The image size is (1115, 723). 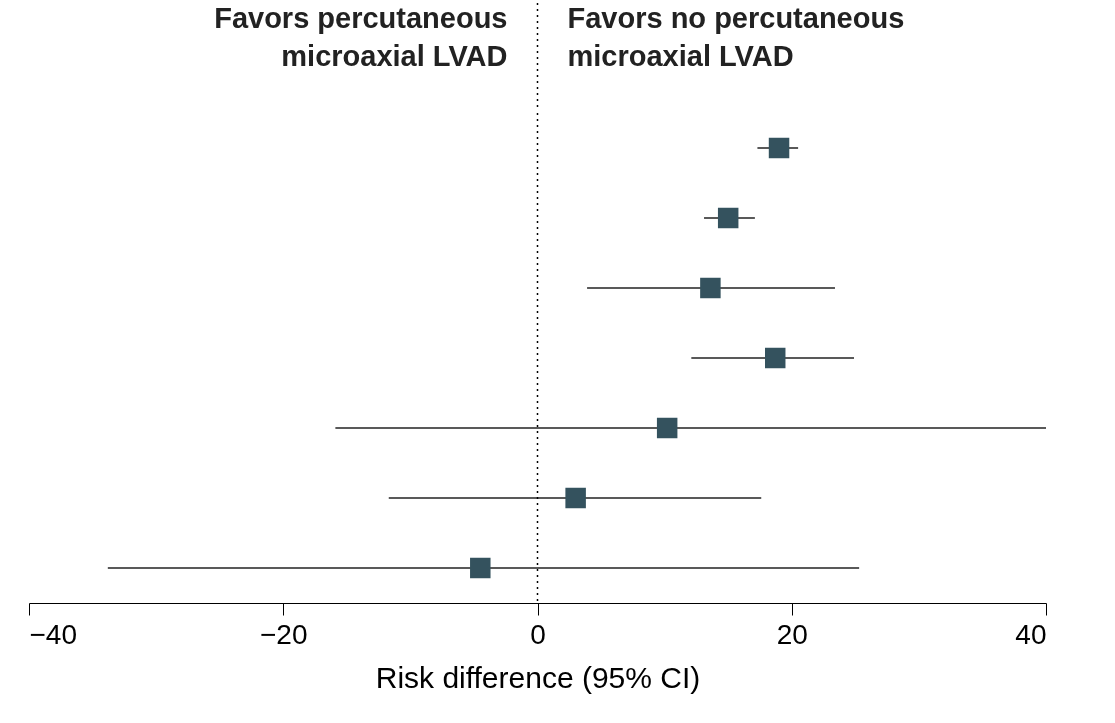 What do you see at coordinates (361, 37) in the screenshot?
I see `text: Favors percutaneous microaxial LVAD` at bounding box center [361, 37].